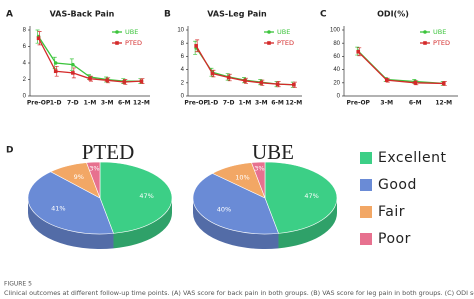 The width and height of the screenshot is (474, 299). Describe the element at coordinates (9, 15) in the screenshot. I see `panel-label: A` at that location.